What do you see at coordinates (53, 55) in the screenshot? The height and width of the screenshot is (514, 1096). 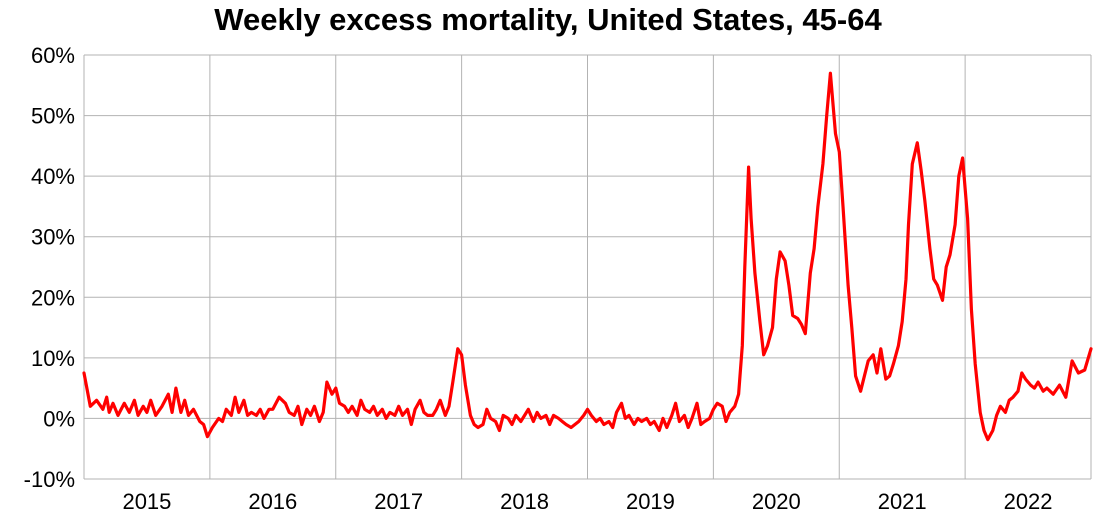 I see `y-tick-label: 60%` at bounding box center [53, 55].